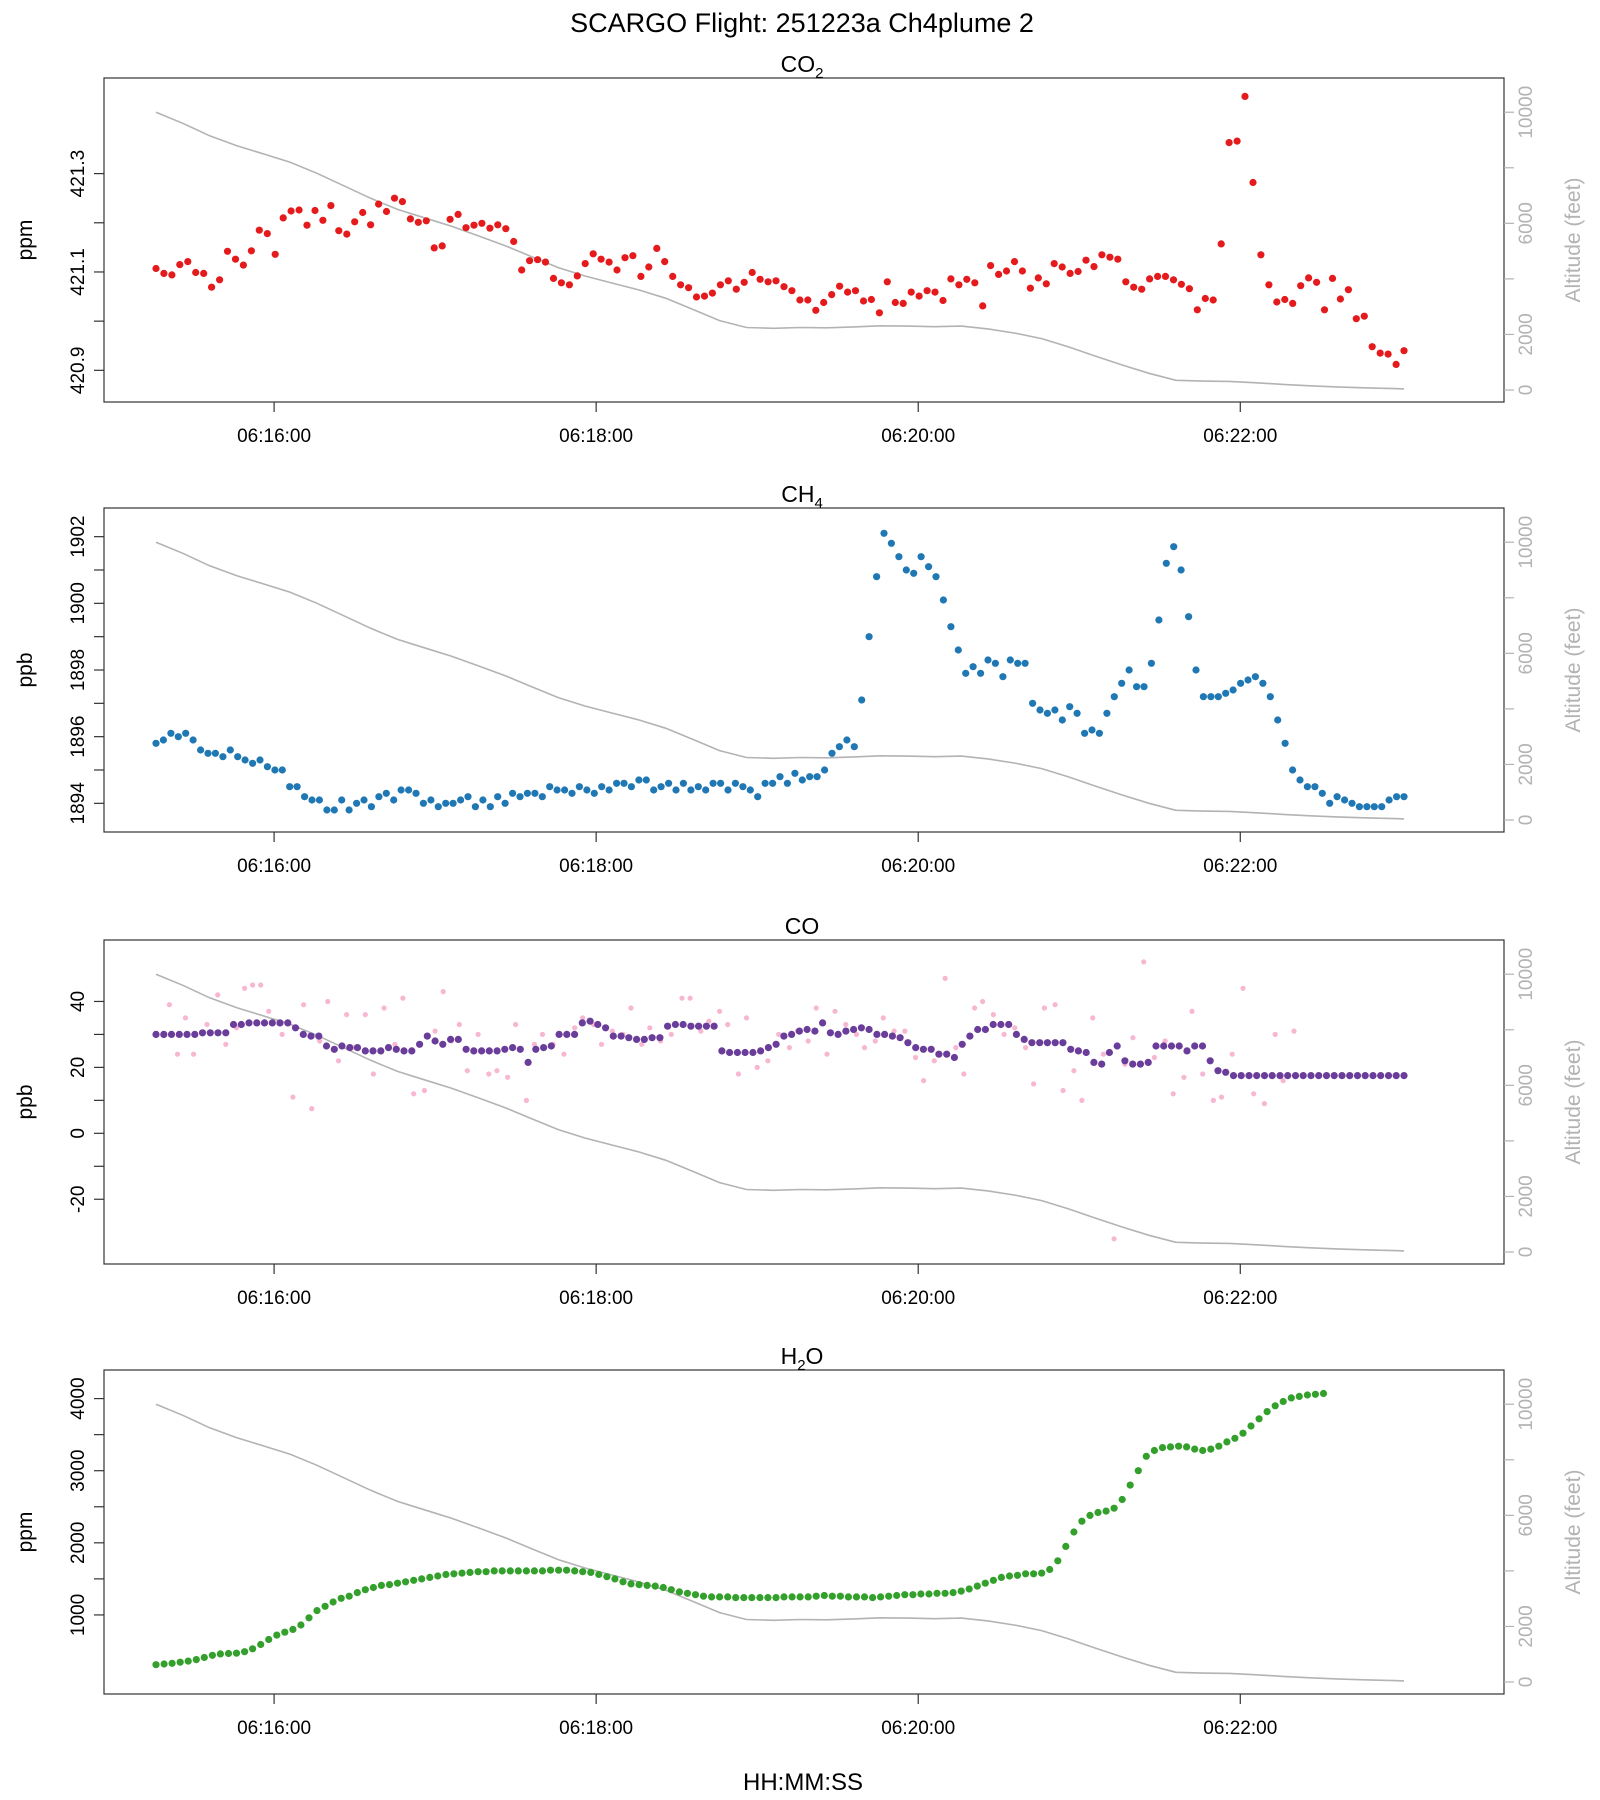  I want to click on series-h2o, so click(740, 1529).